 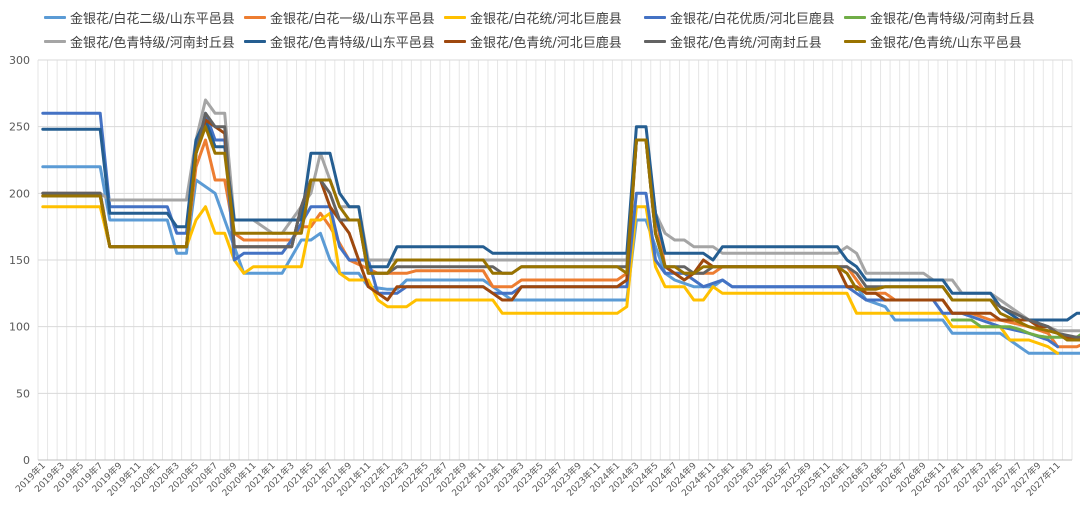 I want to click on y-tick-label: 0, so click(x=26, y=460).